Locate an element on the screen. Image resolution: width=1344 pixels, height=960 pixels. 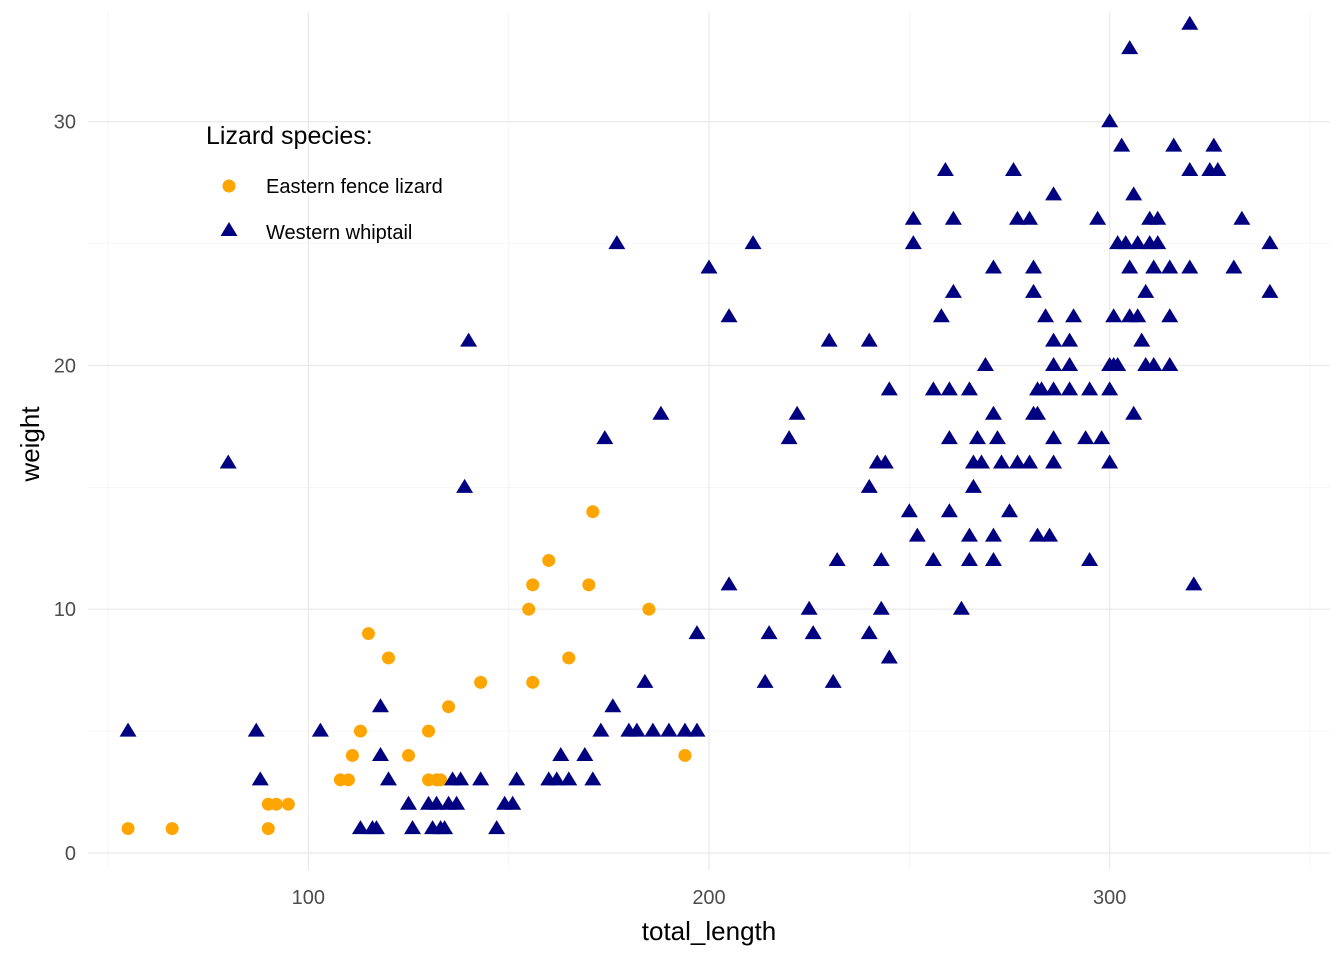
legend-title: Lizard species: is located at coordinates (289, 136).